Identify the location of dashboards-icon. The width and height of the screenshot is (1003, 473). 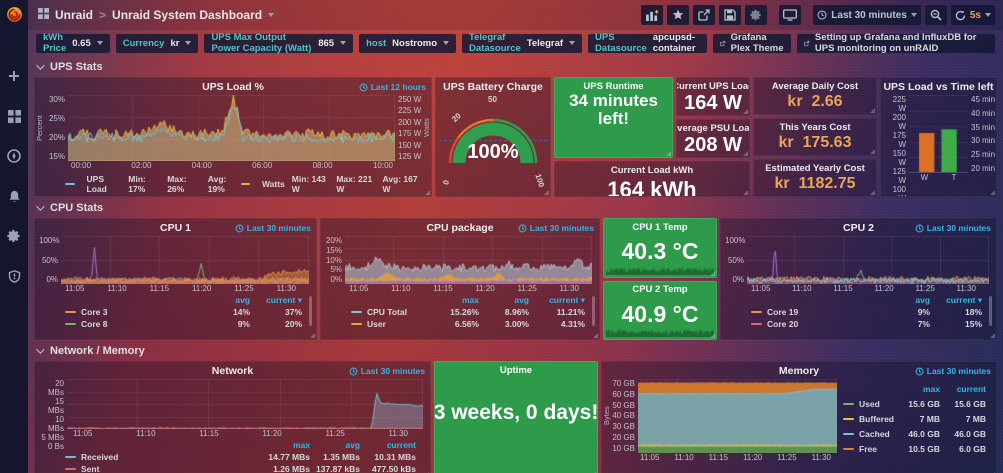
(14, 116).